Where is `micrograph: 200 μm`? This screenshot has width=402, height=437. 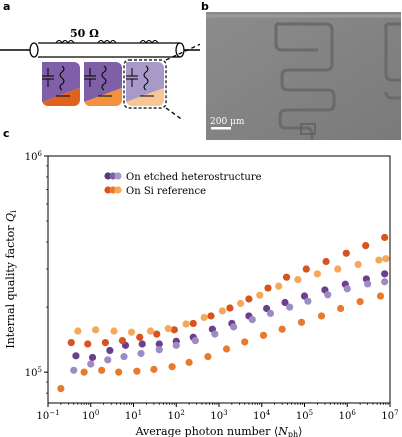 micrograph: 200 μm is located at coordinates (303, 76).